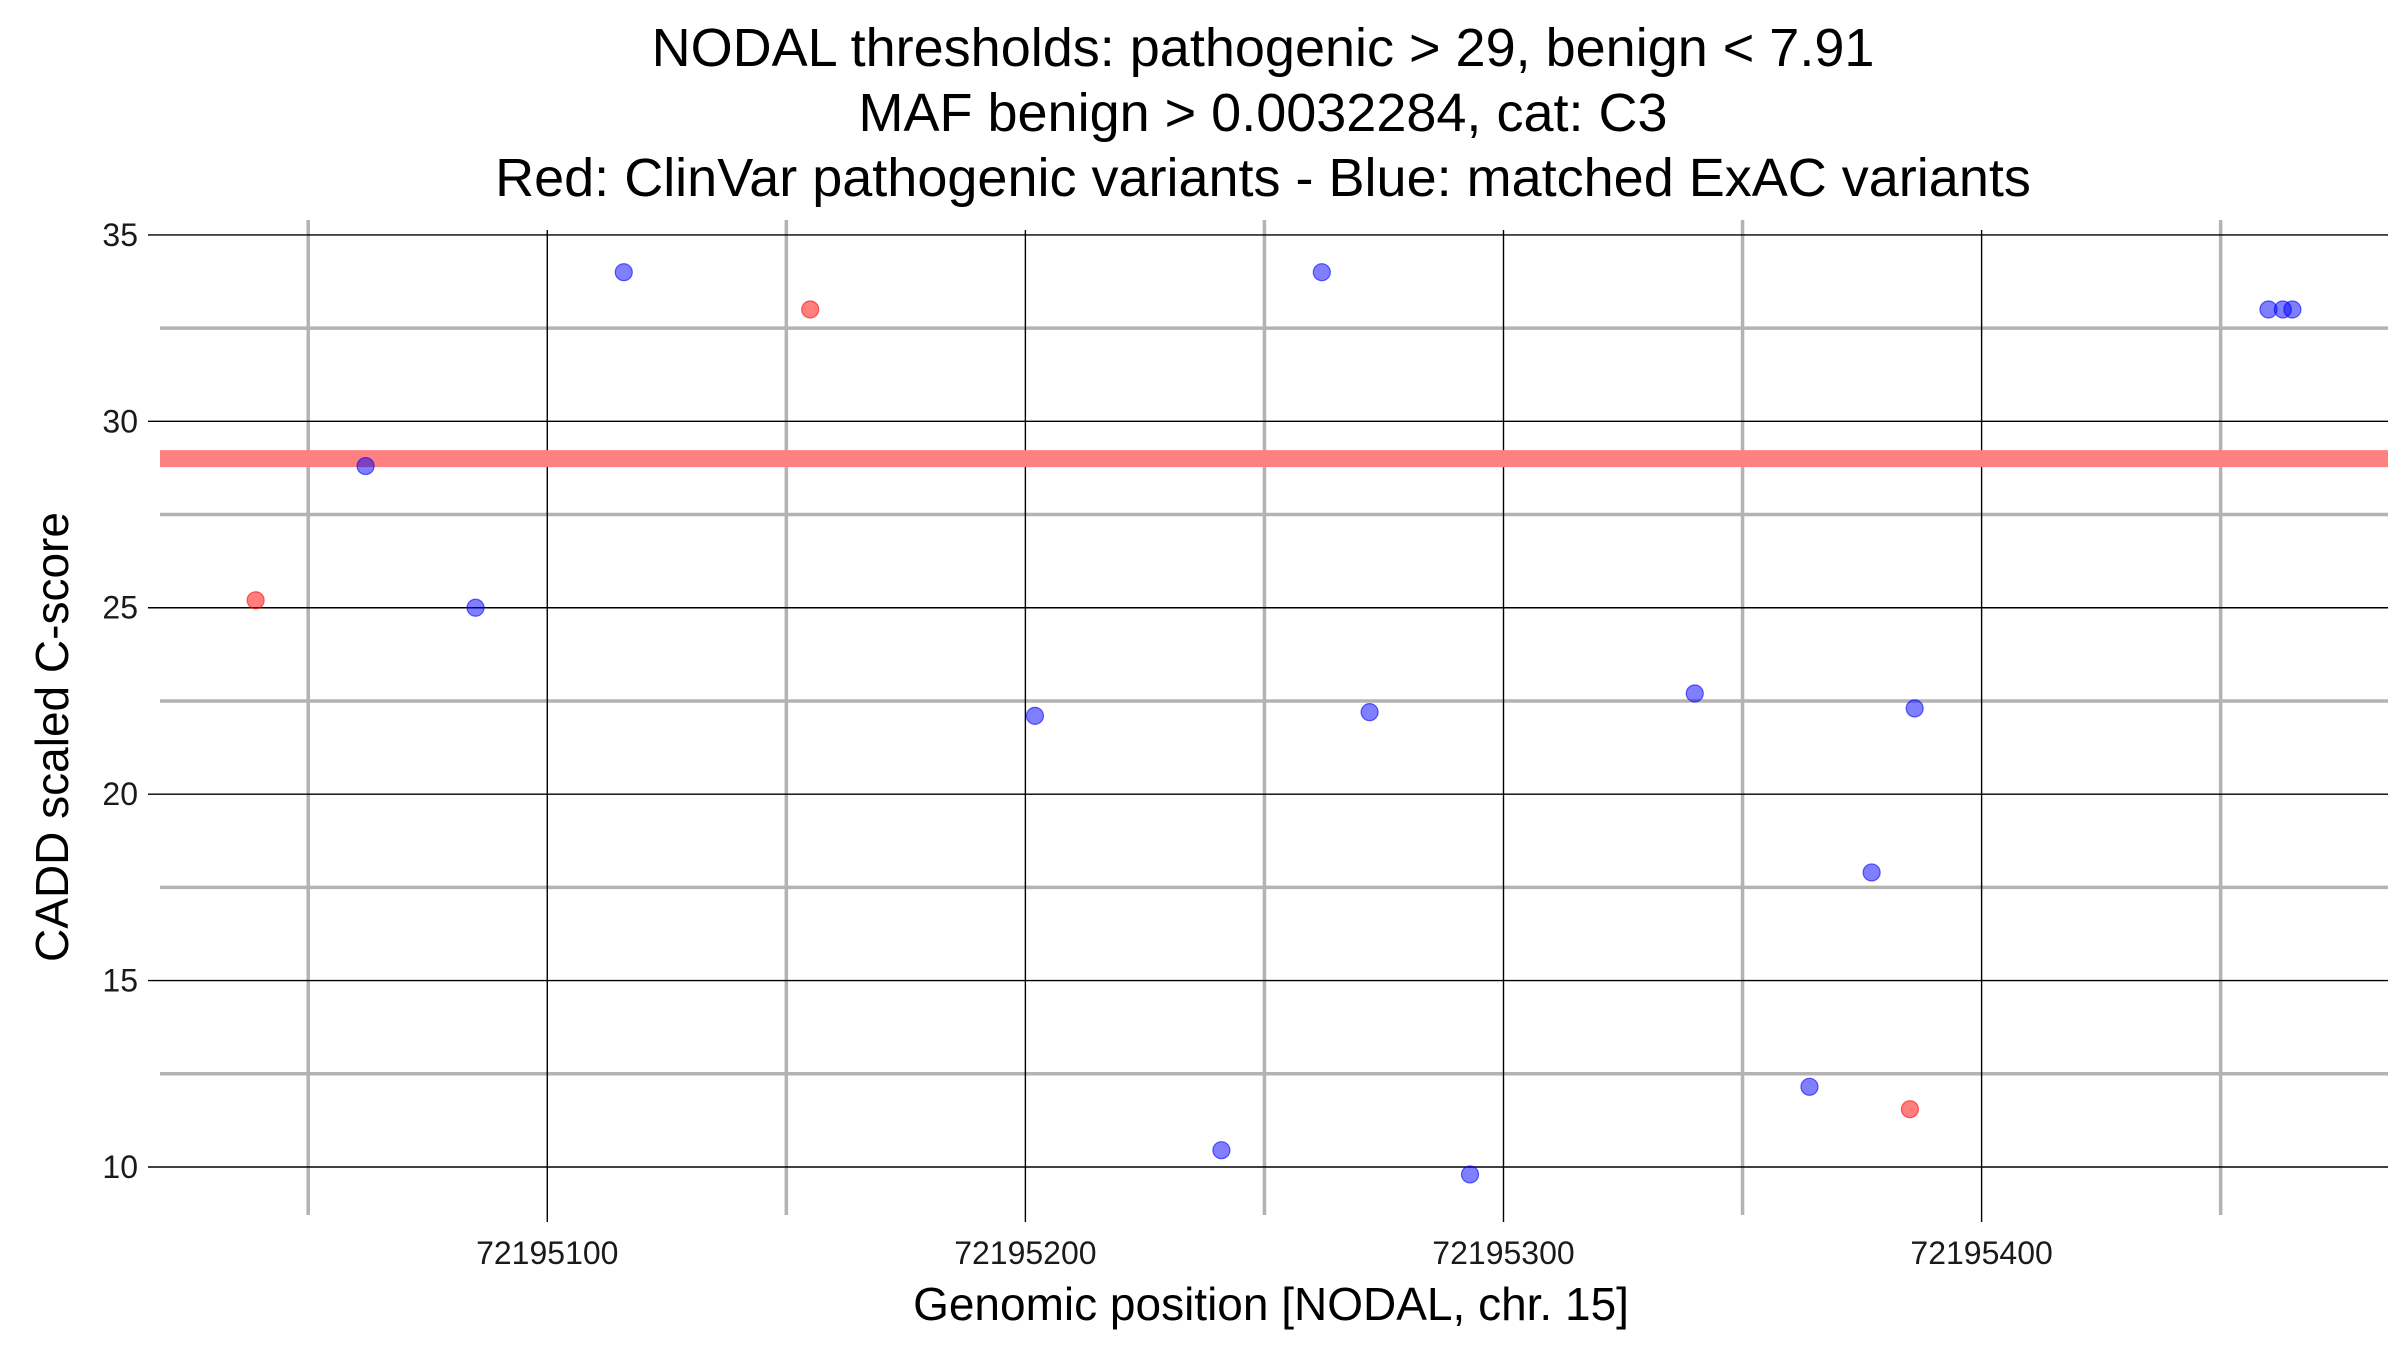 The width and height of the screenshot is (2400, 1350). I want to click on x-tick-label: 72195200, so click(1025, 1253).